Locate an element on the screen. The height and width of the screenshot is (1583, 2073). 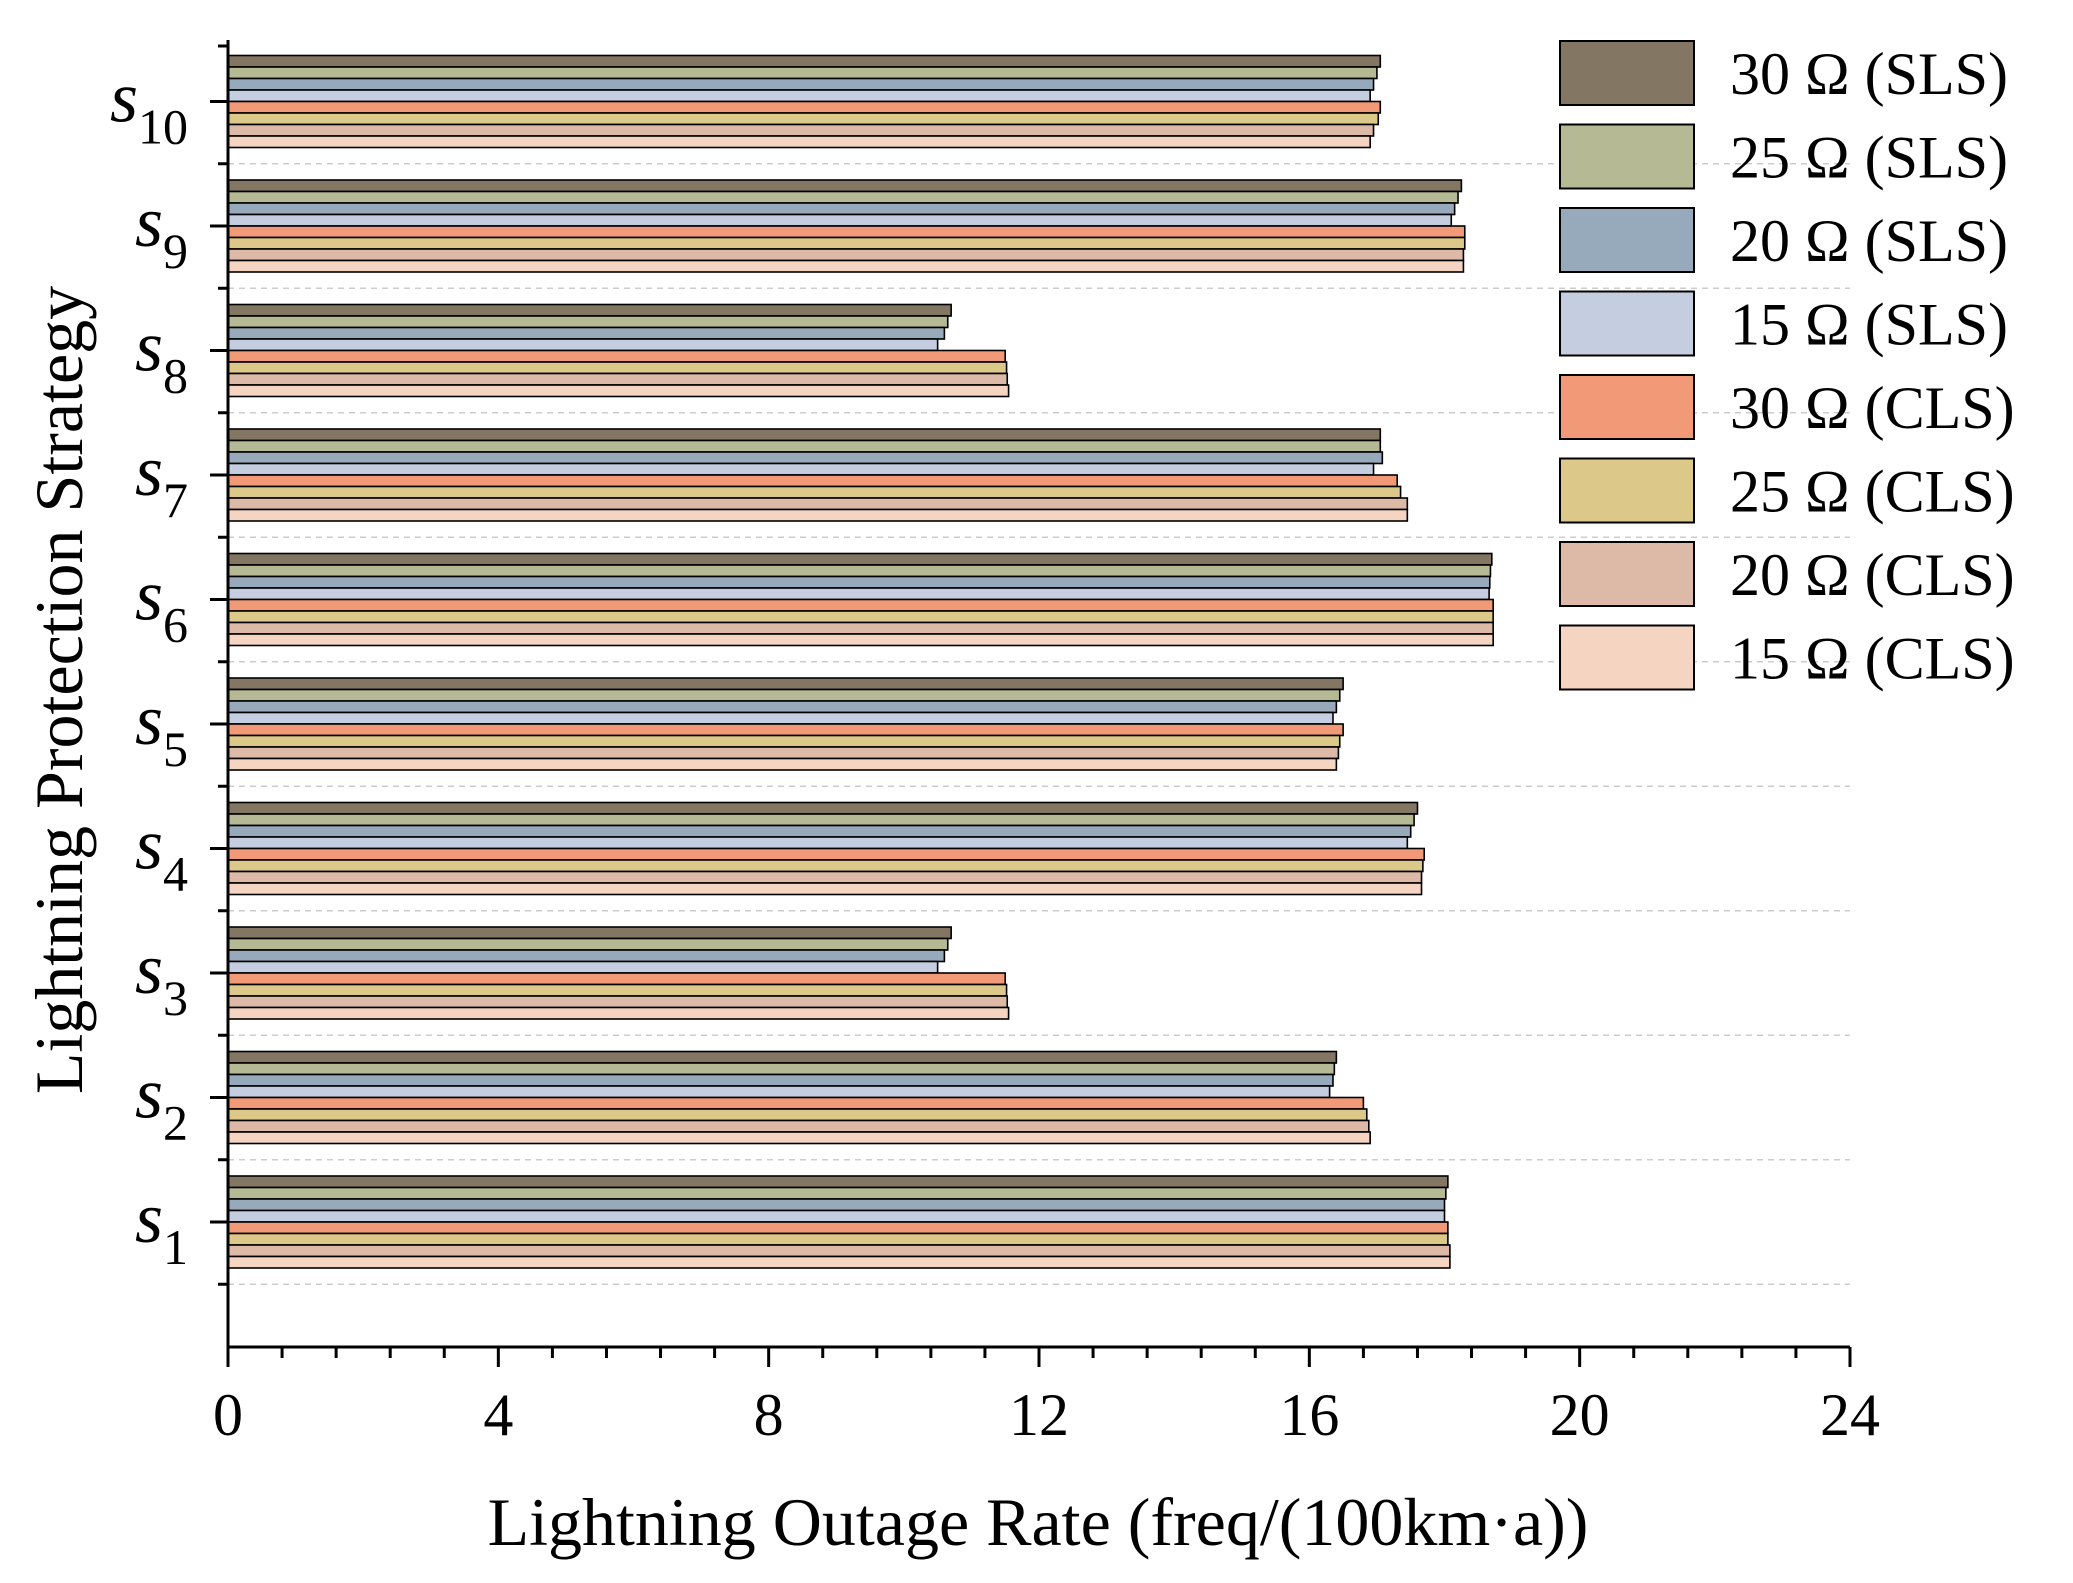
x-tick-label-8: 8 is located at coordinates (769, 1415).